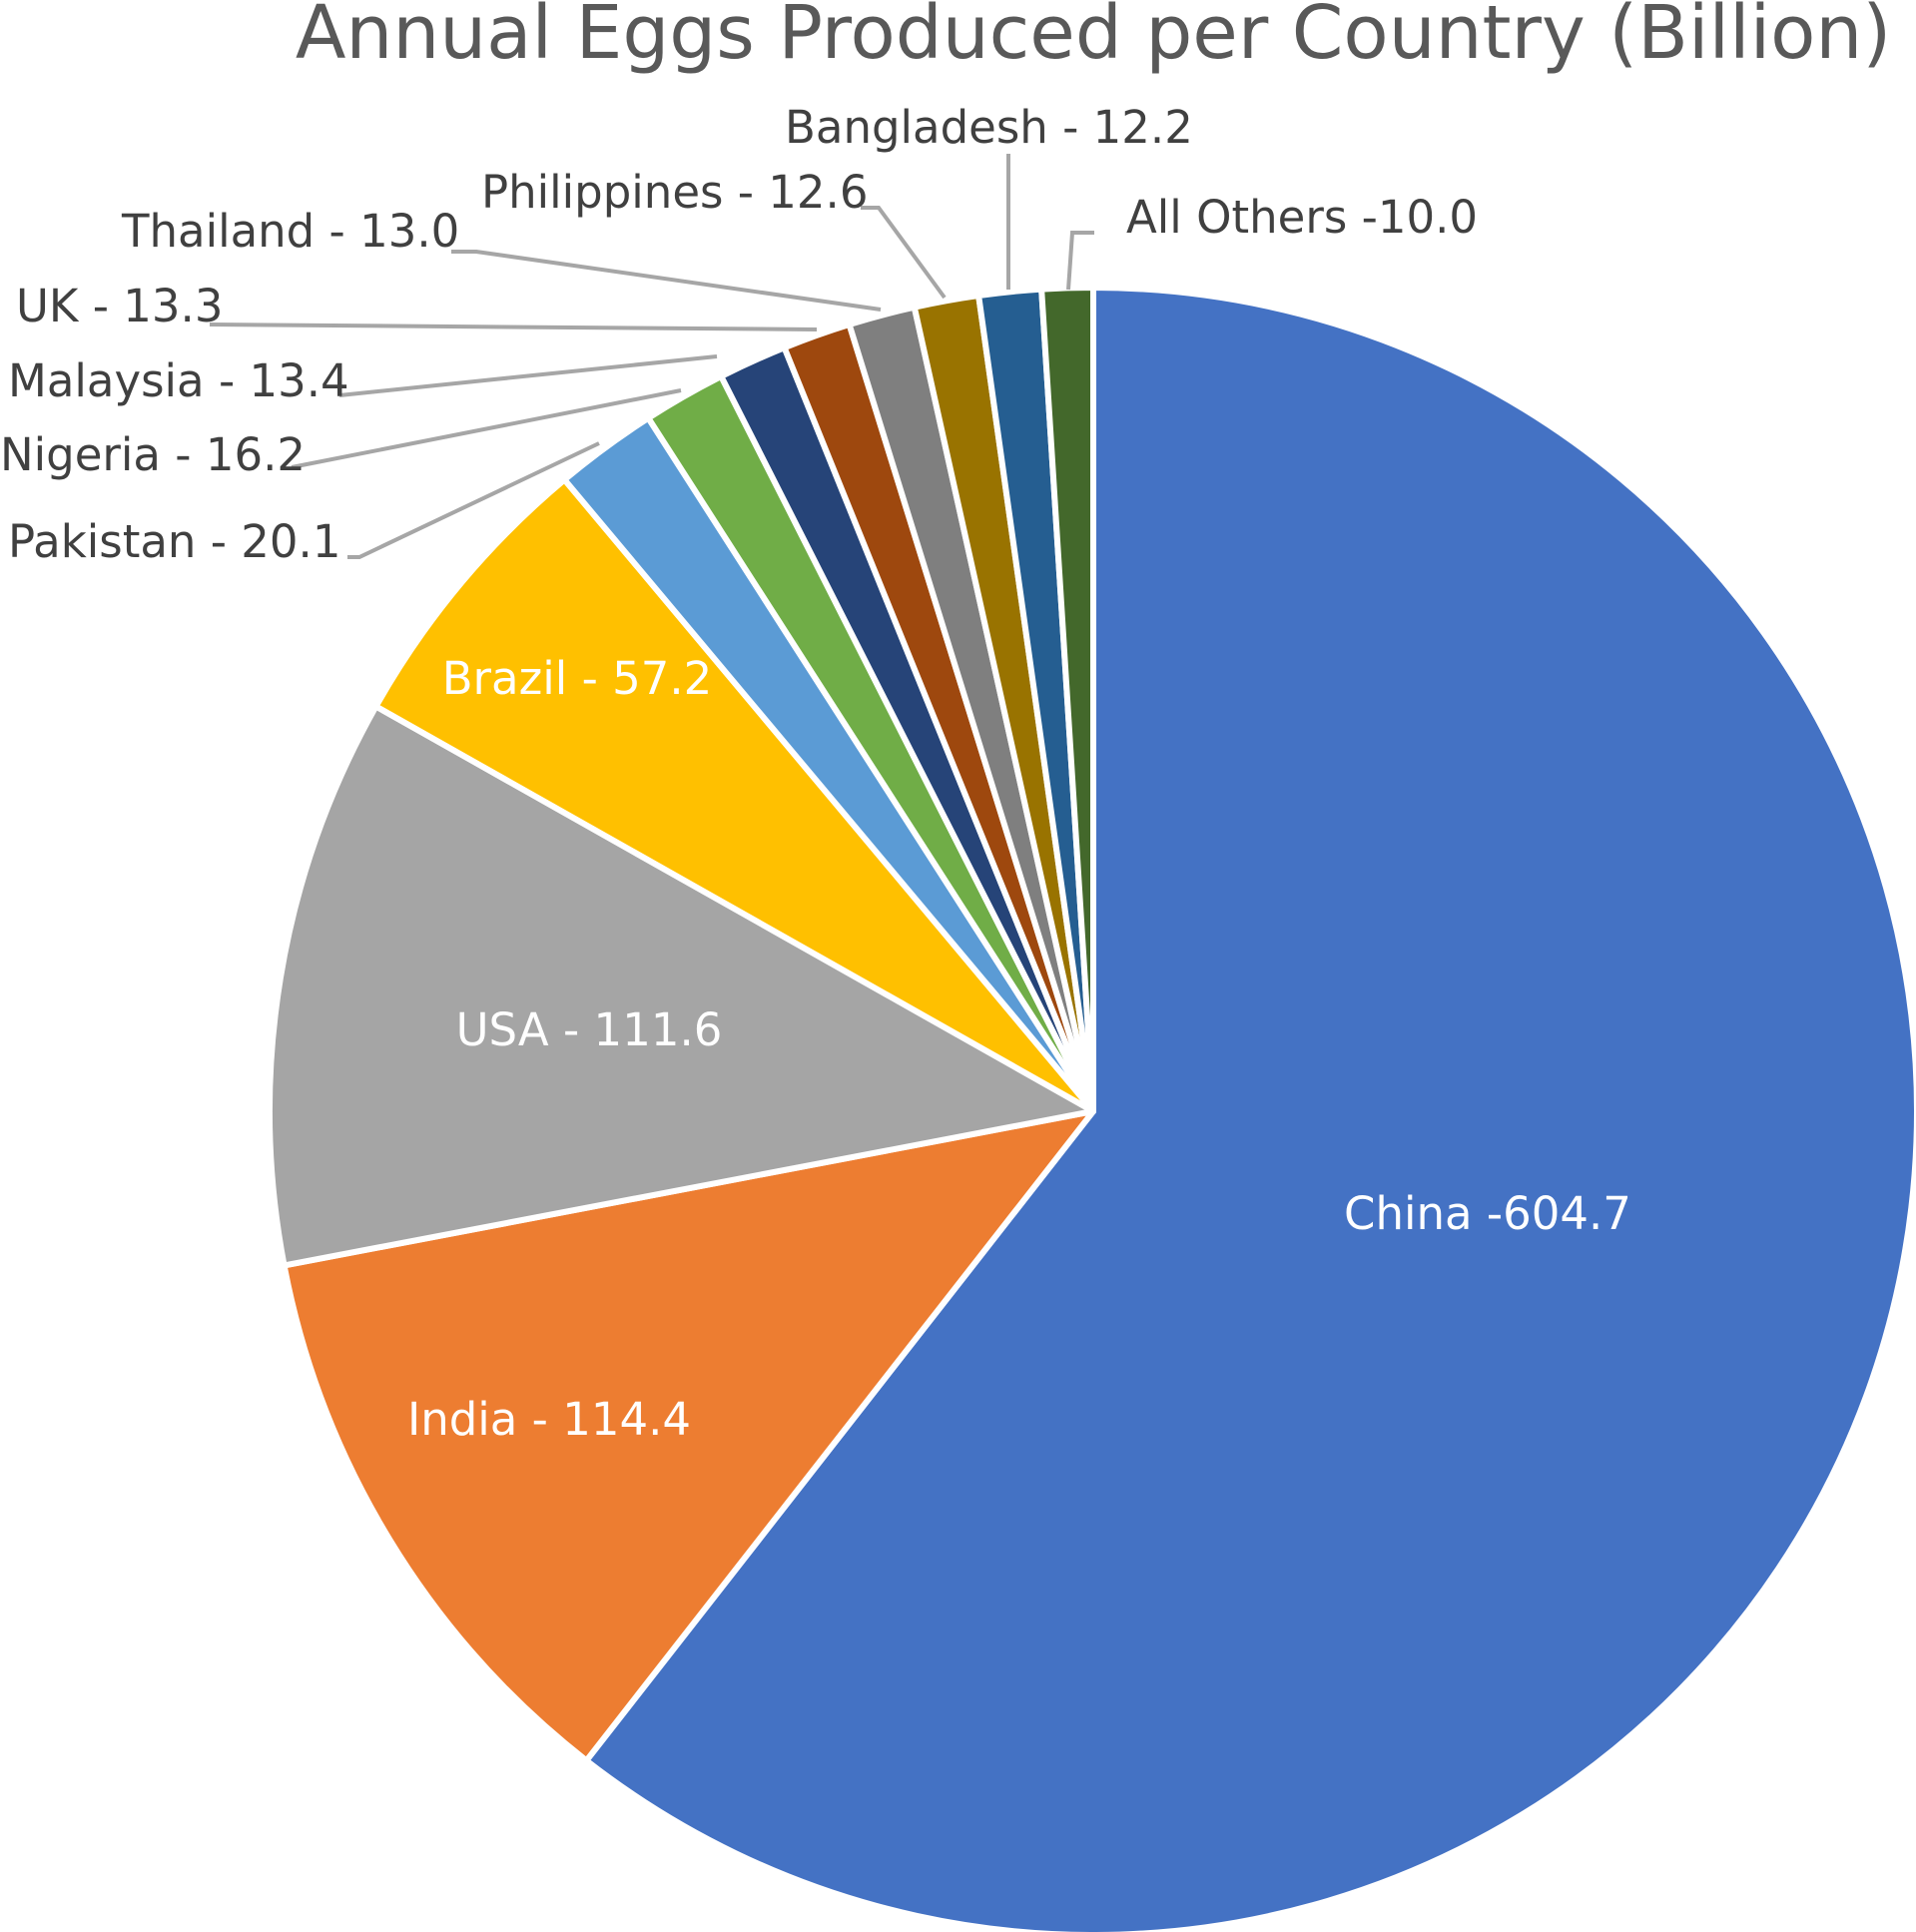 The image size is (1916, 1932). Describe the element at coordinates (513, 326) in the screenshot. I see `leader-line-uk` at that location.